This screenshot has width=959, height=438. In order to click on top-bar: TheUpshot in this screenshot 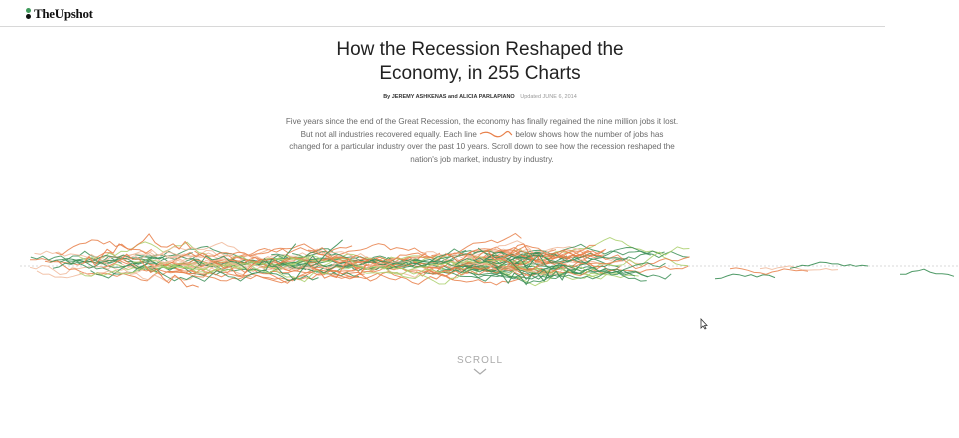, I will do `click(442, 13)`.